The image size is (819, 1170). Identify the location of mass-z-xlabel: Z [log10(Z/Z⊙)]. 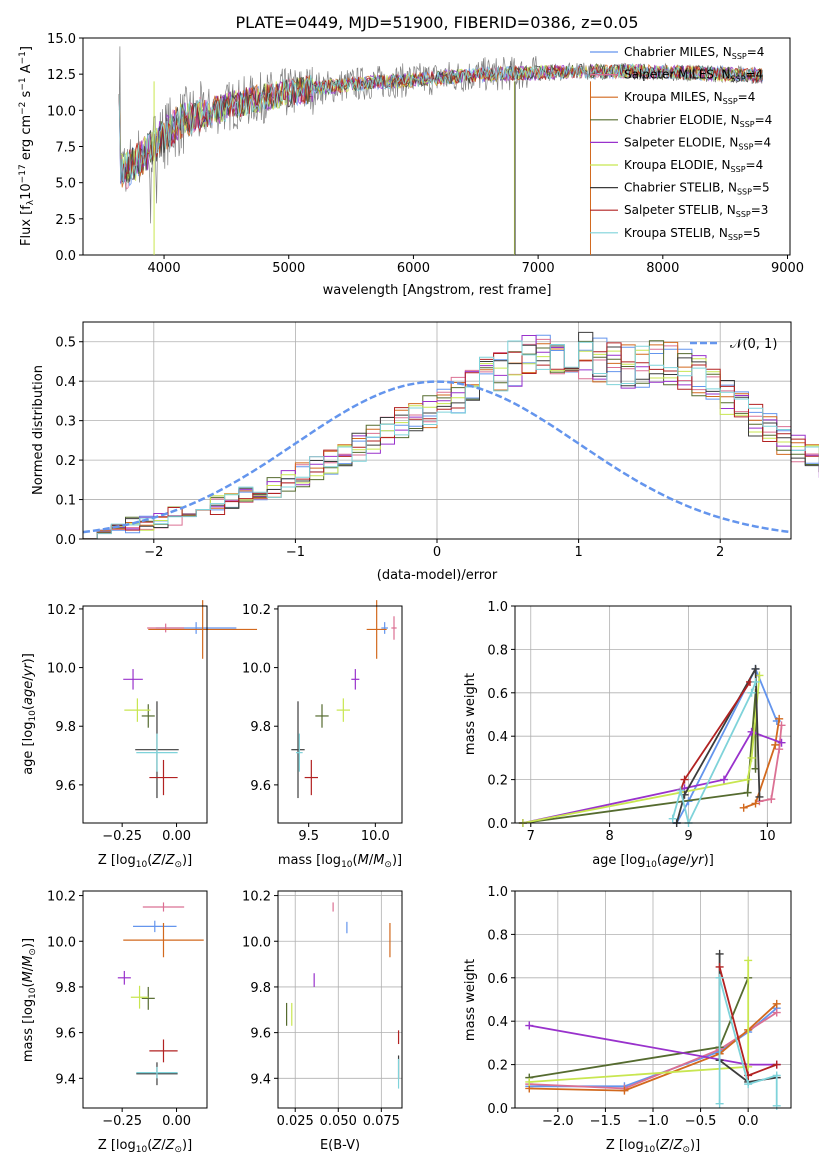
(145, 1146).